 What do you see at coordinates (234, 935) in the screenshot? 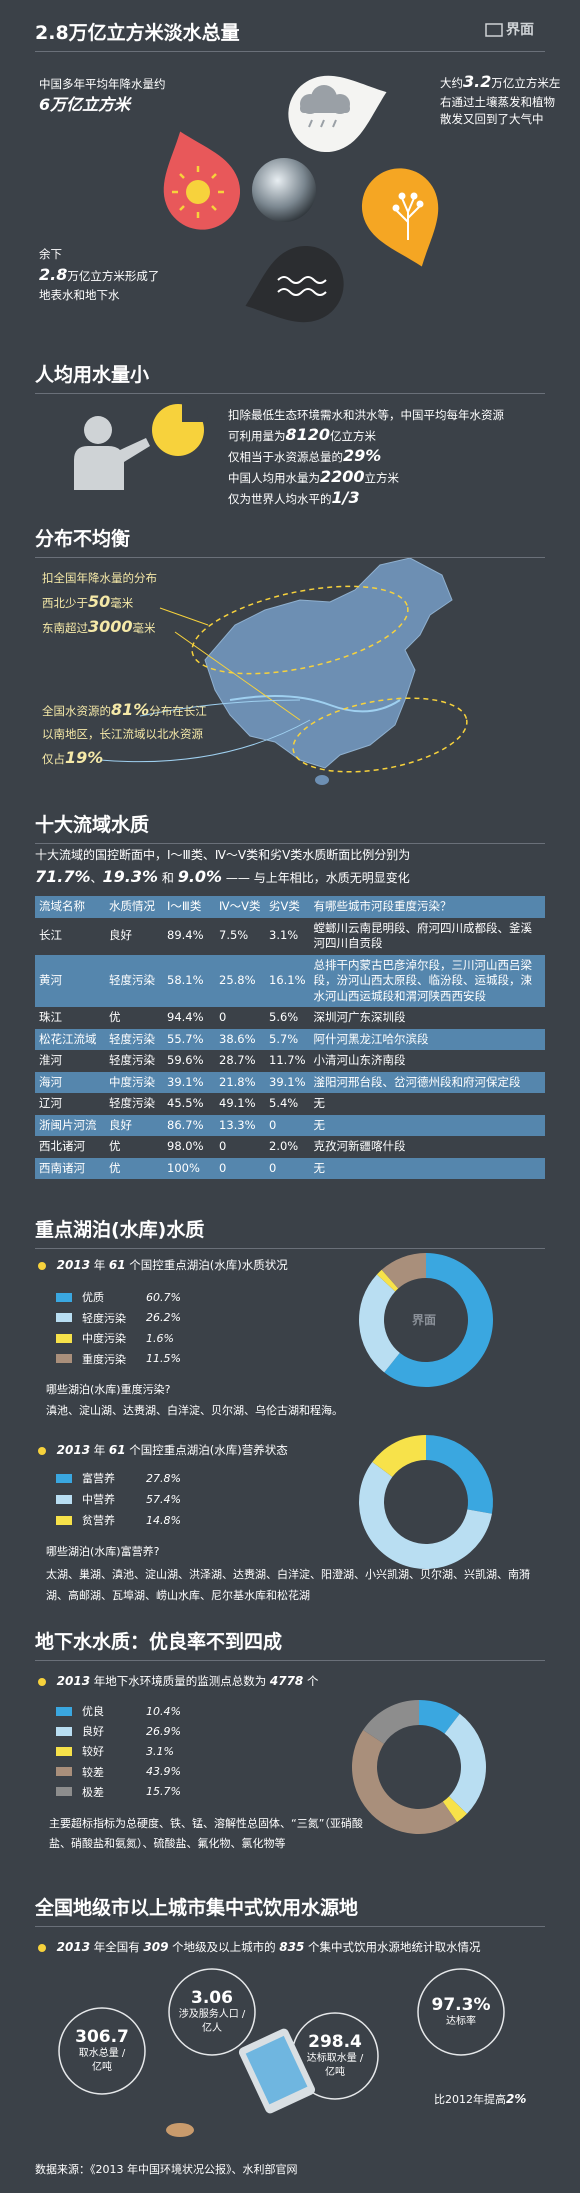
I see `table-cell: 7.5%` at bounding box center [234, 935].